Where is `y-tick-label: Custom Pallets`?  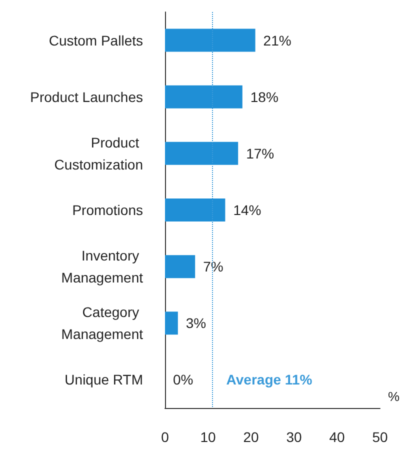
y-tick-label: Custom Pallets is located at coordinates (95, 40).